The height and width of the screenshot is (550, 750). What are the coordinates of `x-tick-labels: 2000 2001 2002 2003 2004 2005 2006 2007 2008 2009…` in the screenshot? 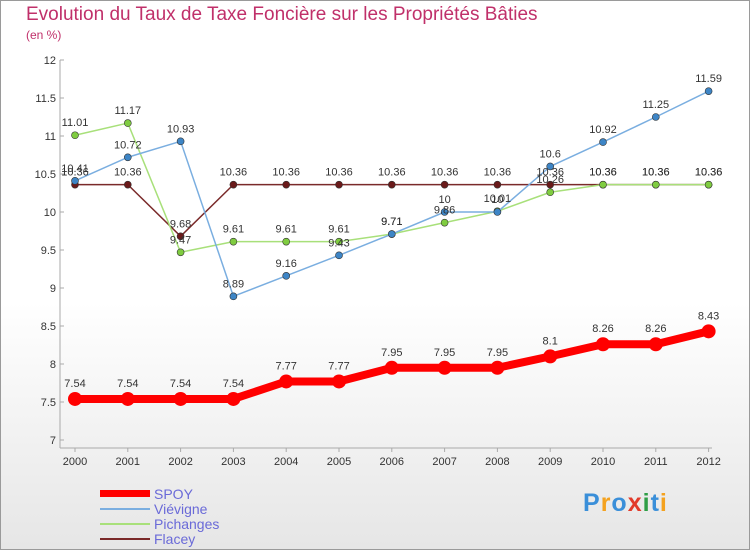 It's located at (392, 458).